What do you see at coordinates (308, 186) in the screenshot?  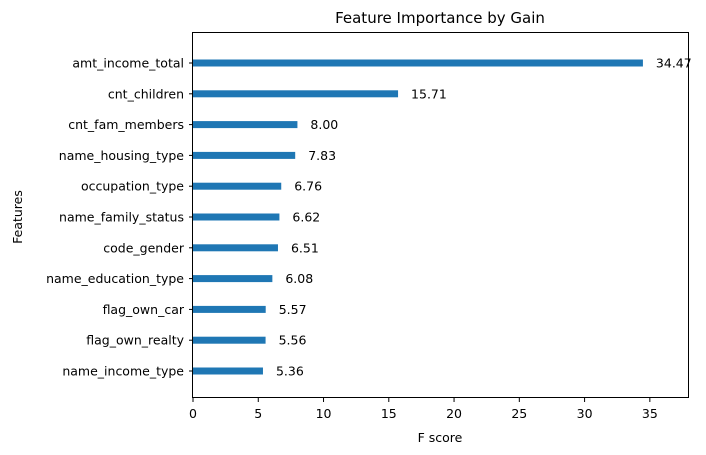 I see `data-label-occupation_type: 6.76` at bounding box center [308, 186].